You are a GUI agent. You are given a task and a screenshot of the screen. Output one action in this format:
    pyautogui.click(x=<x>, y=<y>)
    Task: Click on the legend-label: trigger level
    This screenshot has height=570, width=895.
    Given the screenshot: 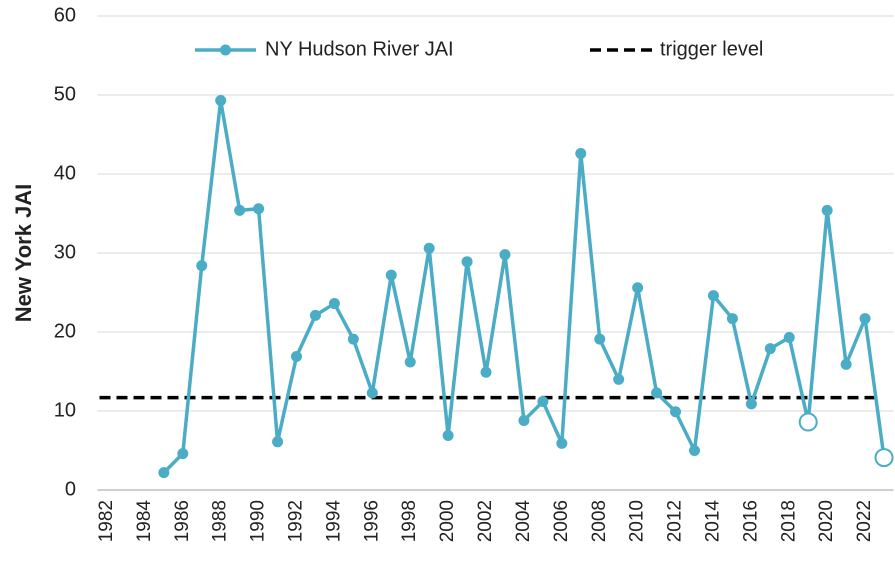 What is the action you would take?
    pyautogui.click(x=711, y=49)
    